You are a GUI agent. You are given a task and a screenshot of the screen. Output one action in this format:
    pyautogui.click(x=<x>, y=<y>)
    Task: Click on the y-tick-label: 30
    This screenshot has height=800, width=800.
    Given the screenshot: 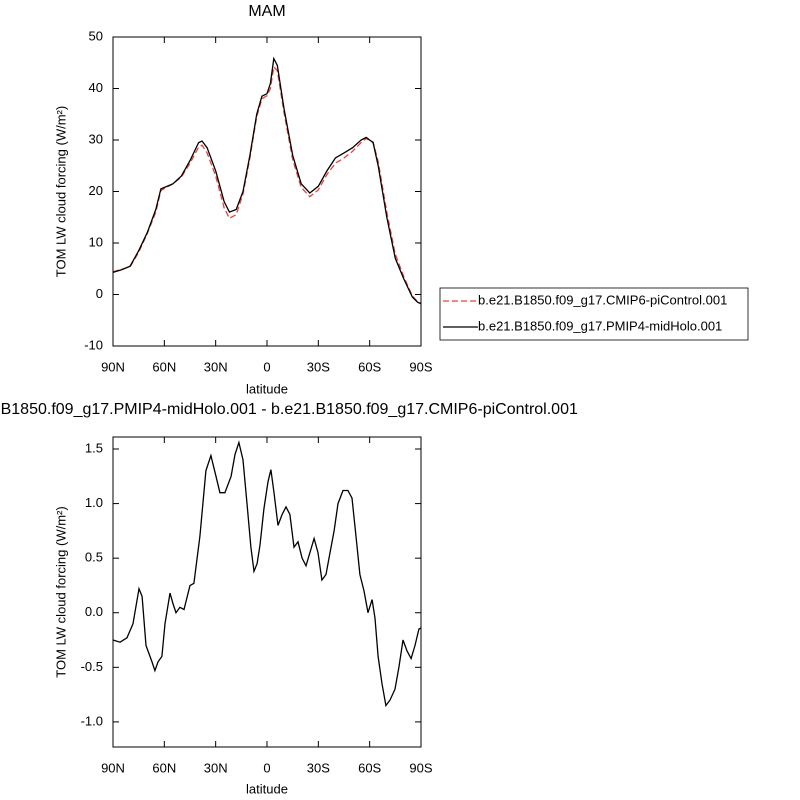 What is the action you would take?
    pyautogui.click(x=96, y=138)
    